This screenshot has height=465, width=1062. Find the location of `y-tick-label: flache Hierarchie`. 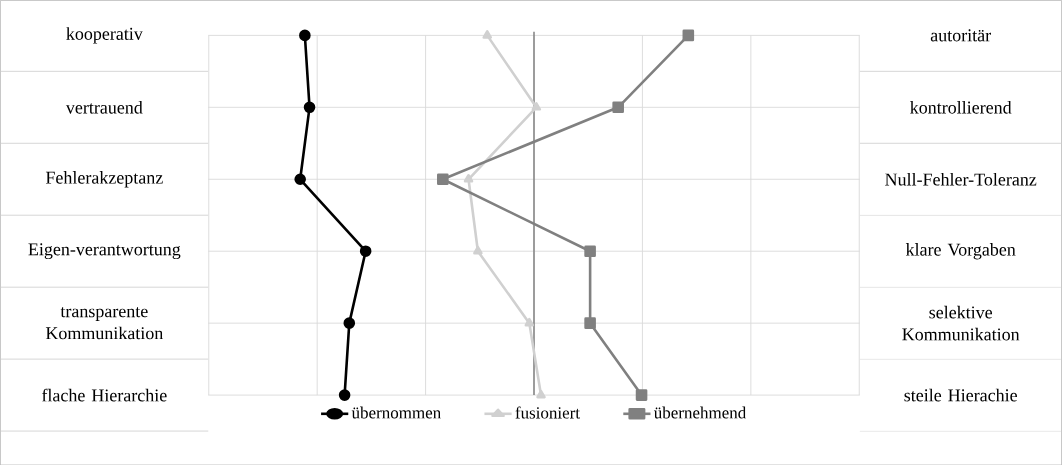

y-tick-label: flache Hierarchie is located at coordinates (104, 395).